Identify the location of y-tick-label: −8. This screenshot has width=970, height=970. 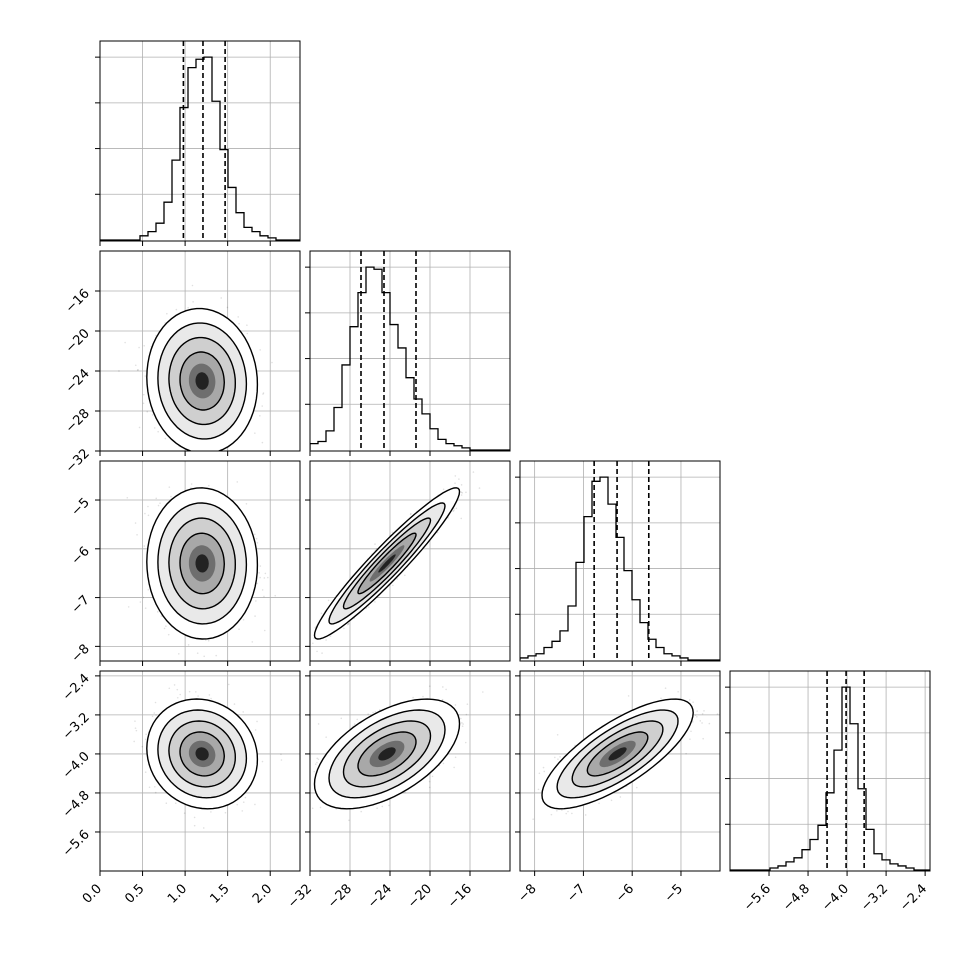
(81, 654).